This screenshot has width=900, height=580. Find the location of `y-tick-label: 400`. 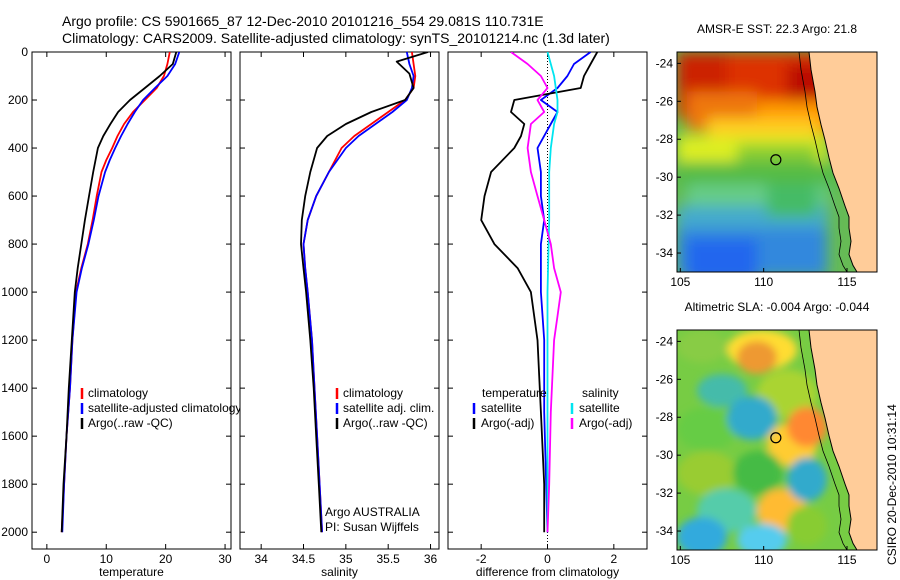

y-tick-label: 400 is located at coordinates (18, 148).